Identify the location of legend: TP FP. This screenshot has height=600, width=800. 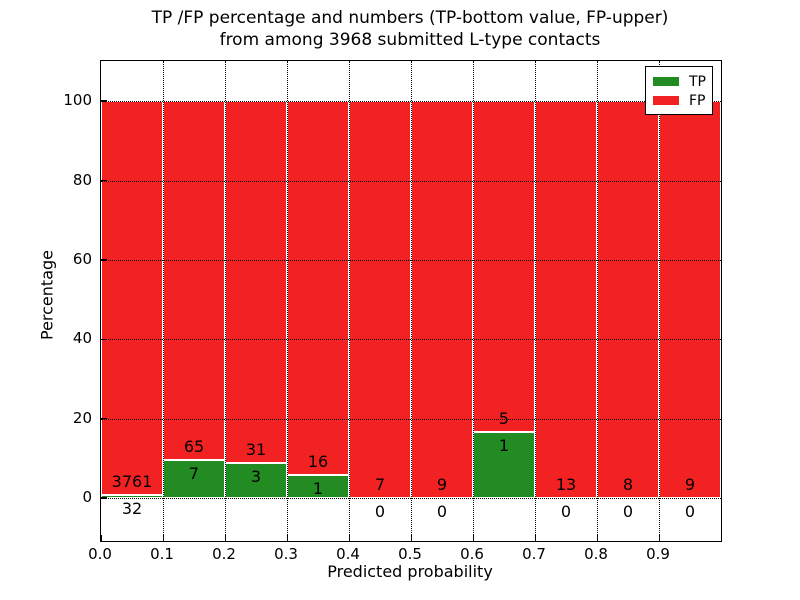
(679, 90).